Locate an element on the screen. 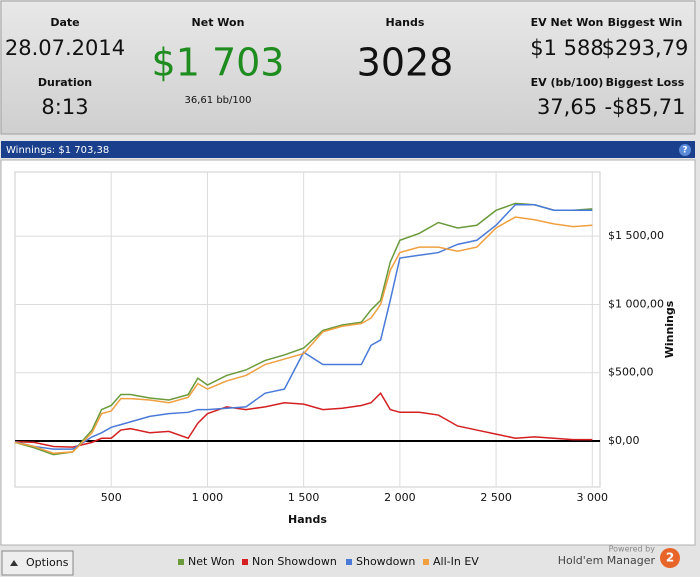 Image resolution: width=700 pixels, height=581 pixels. legend-label: Net Won is located at coordinates (211, 561).